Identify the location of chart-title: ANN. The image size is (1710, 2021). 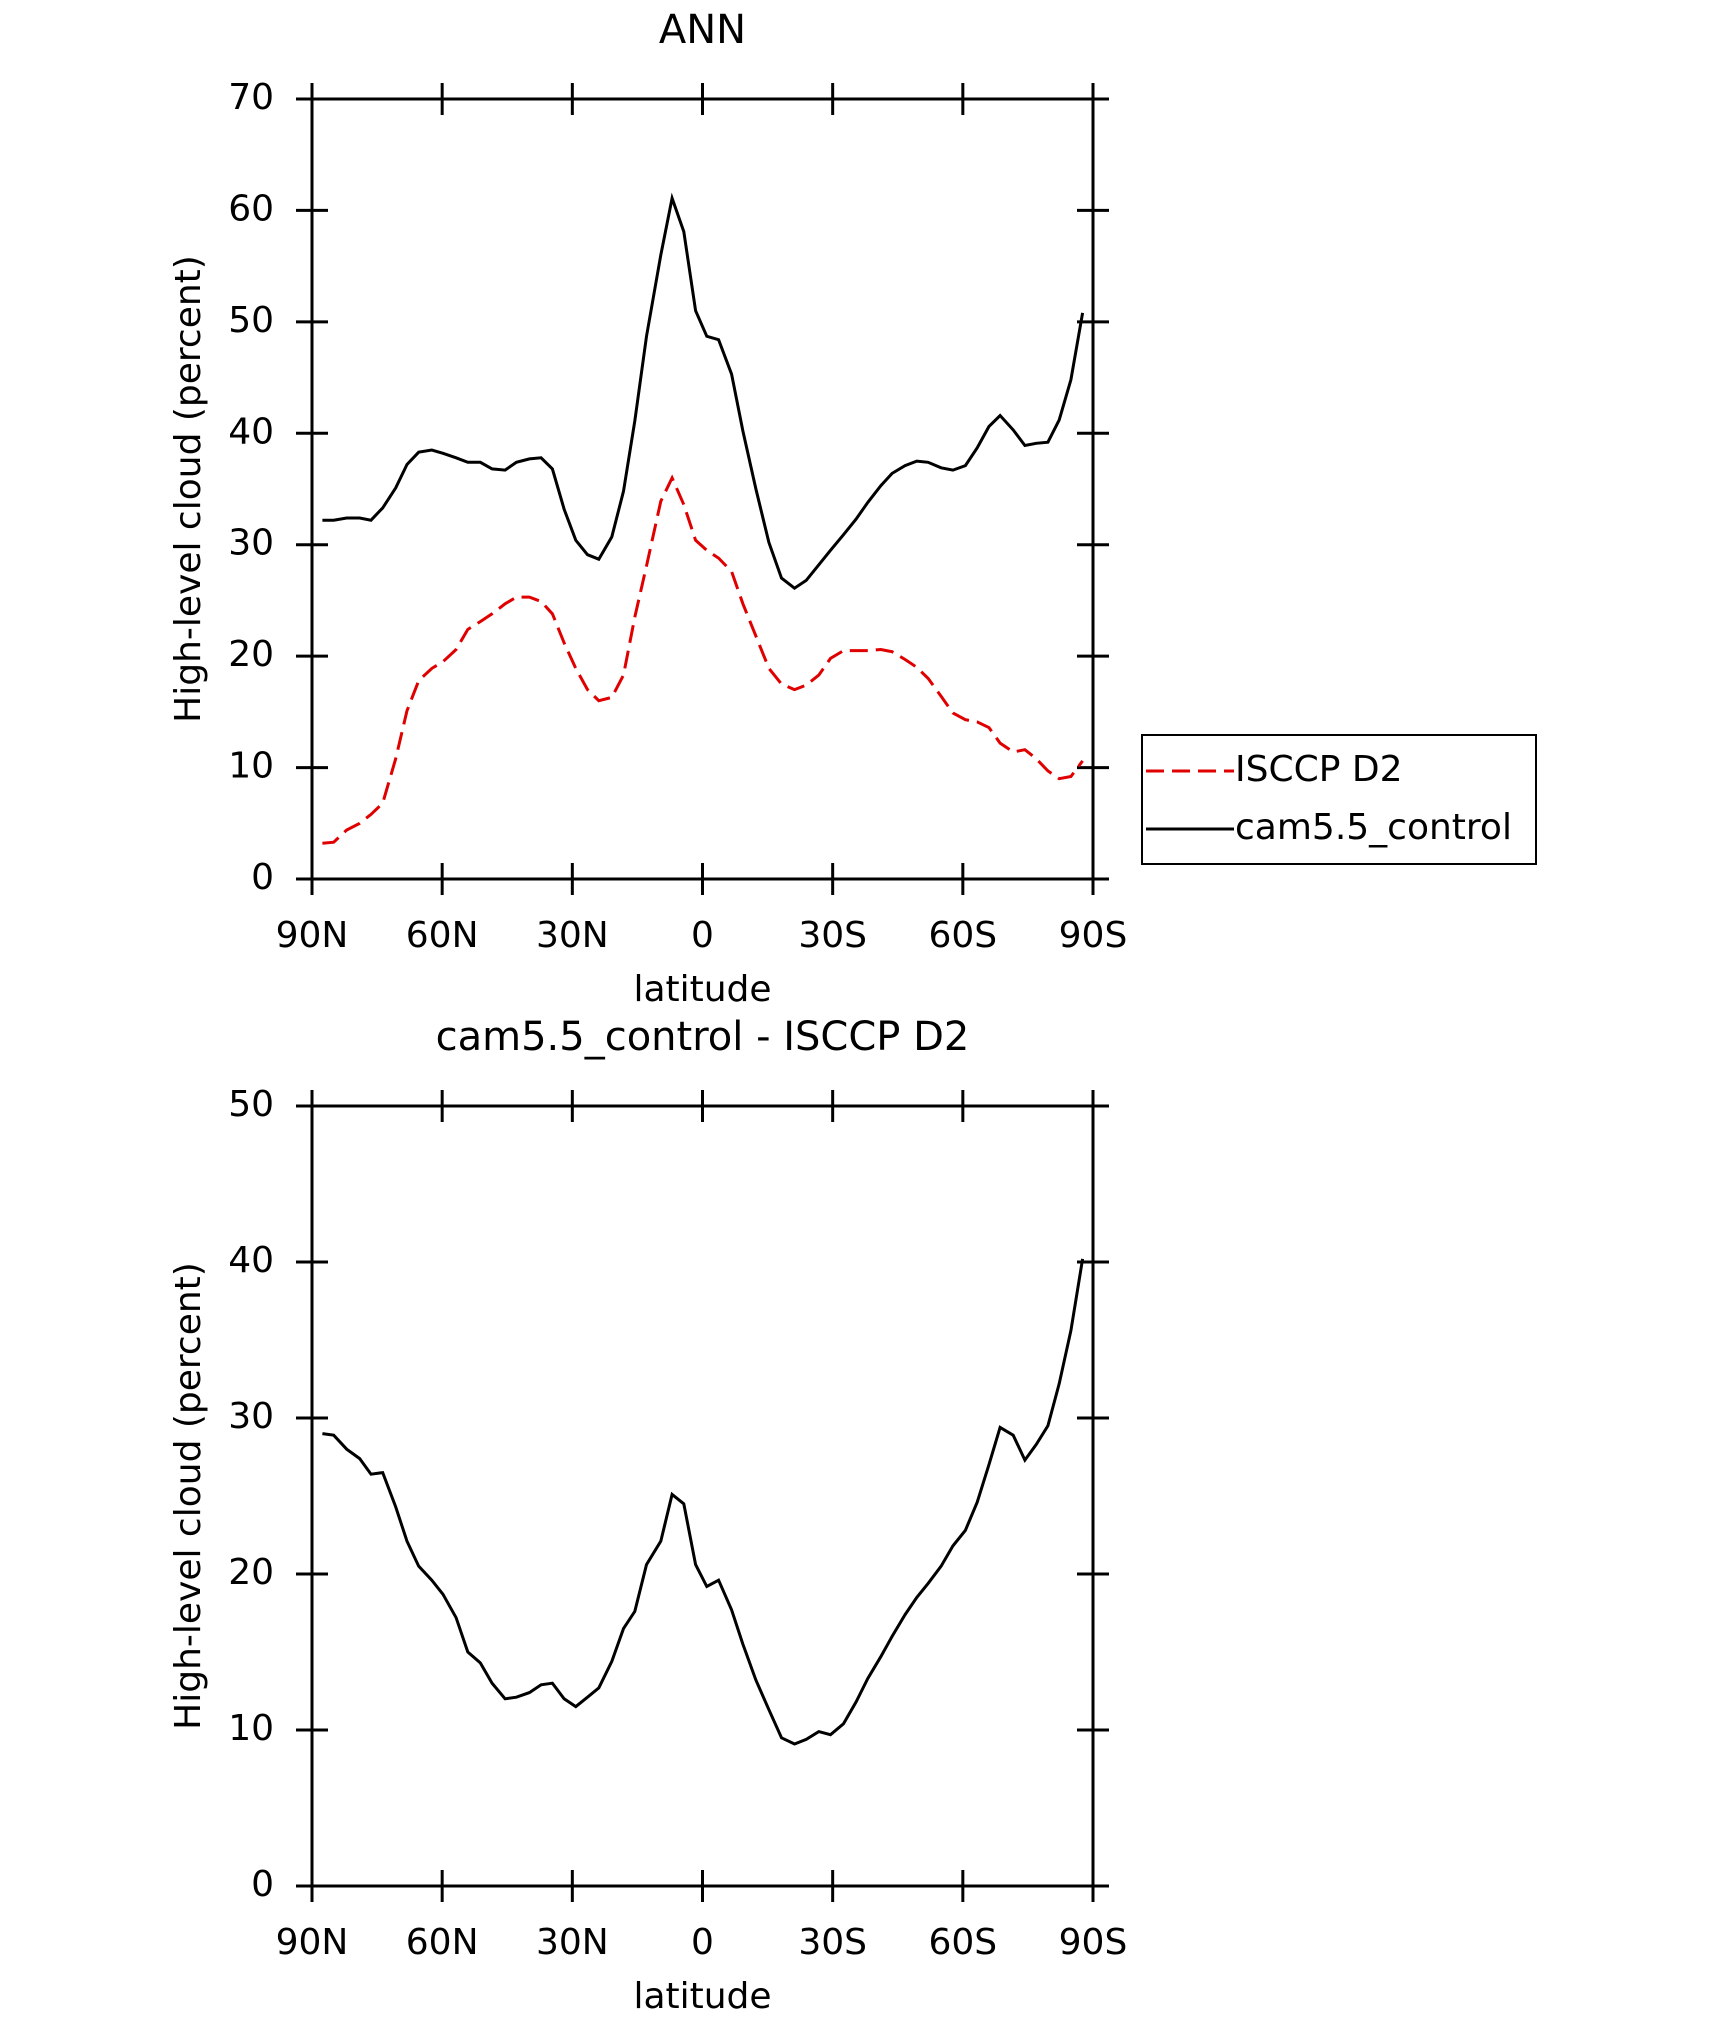
(702, 30).